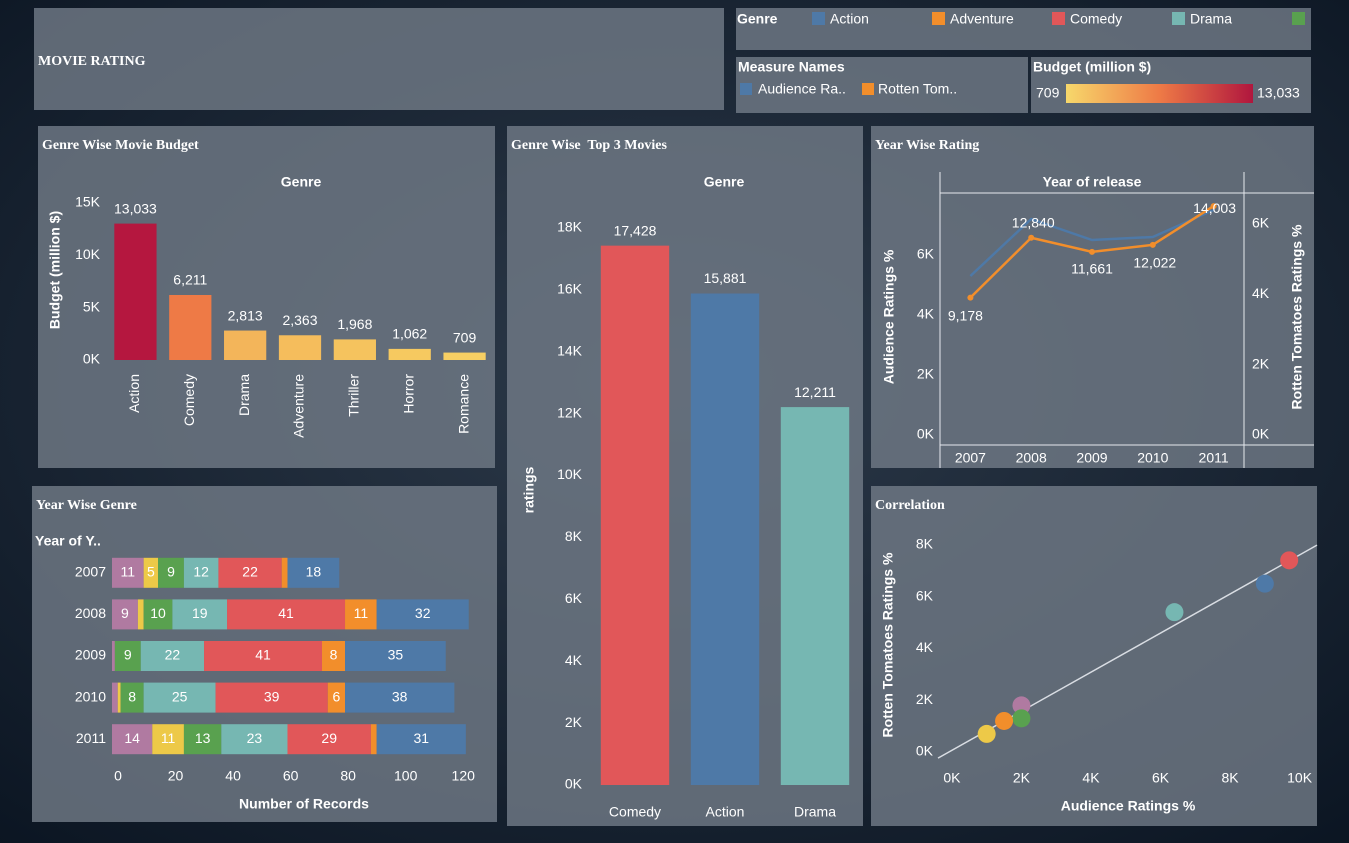 The height and width of the screenshot is (843, 1349). What do you see at coordinates (529, 489) in the screenshot?
I see `axis-title: ratings` at bounding box center [529, 489].